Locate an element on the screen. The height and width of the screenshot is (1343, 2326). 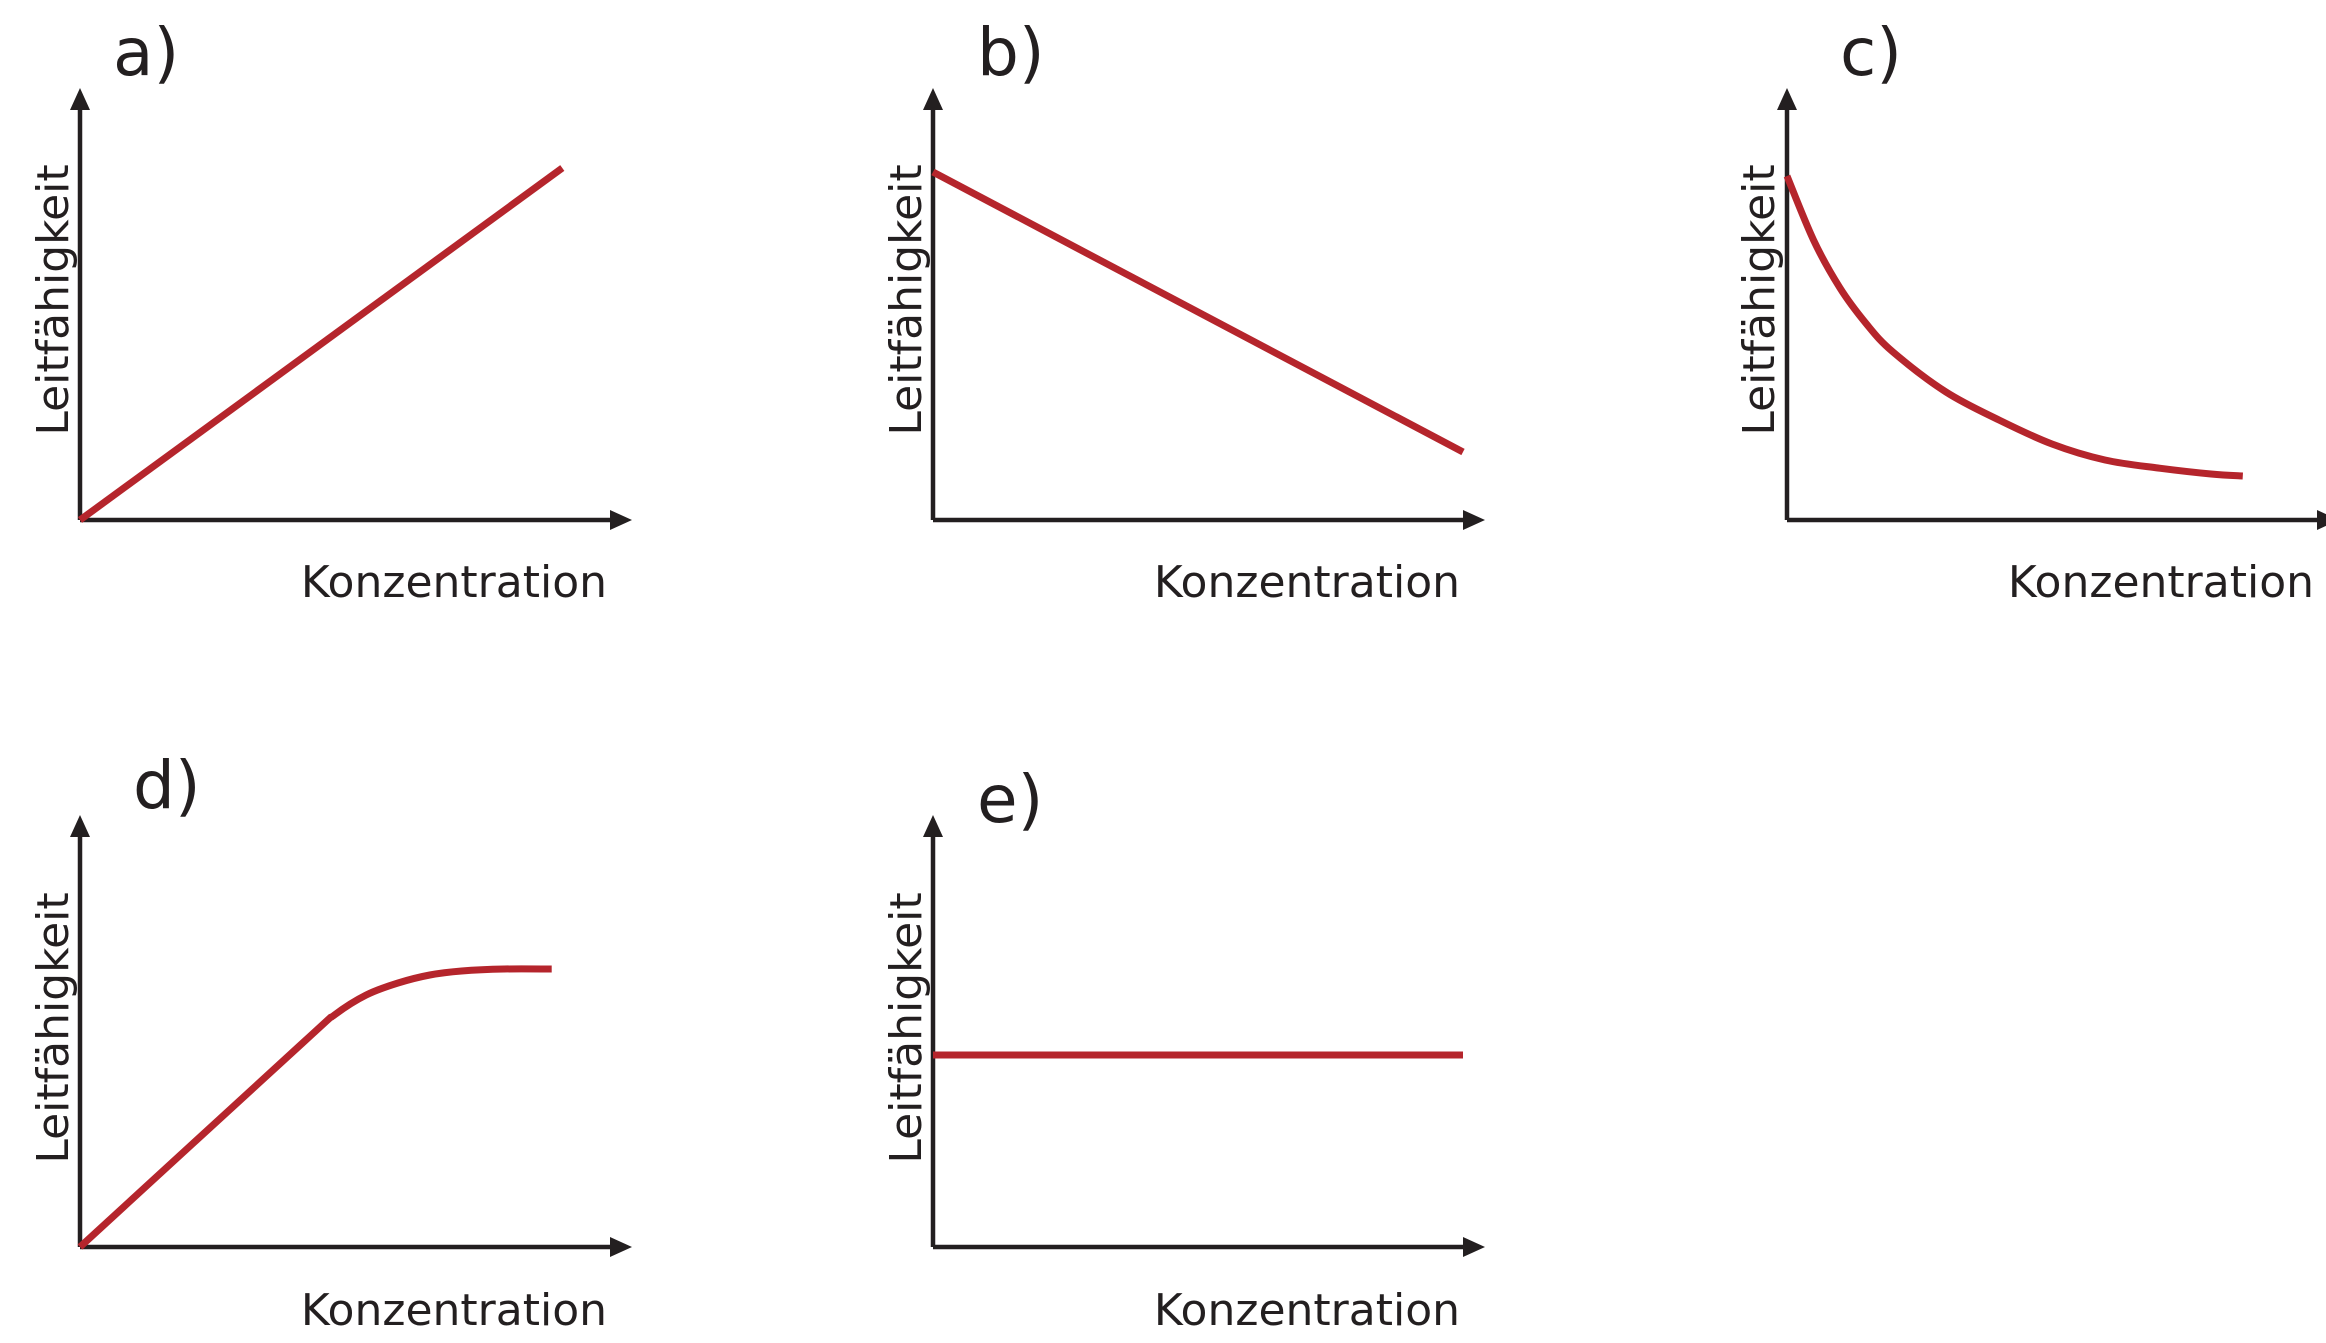
x-axis-label-1: Konzentration is located at coordinates (454, 582).